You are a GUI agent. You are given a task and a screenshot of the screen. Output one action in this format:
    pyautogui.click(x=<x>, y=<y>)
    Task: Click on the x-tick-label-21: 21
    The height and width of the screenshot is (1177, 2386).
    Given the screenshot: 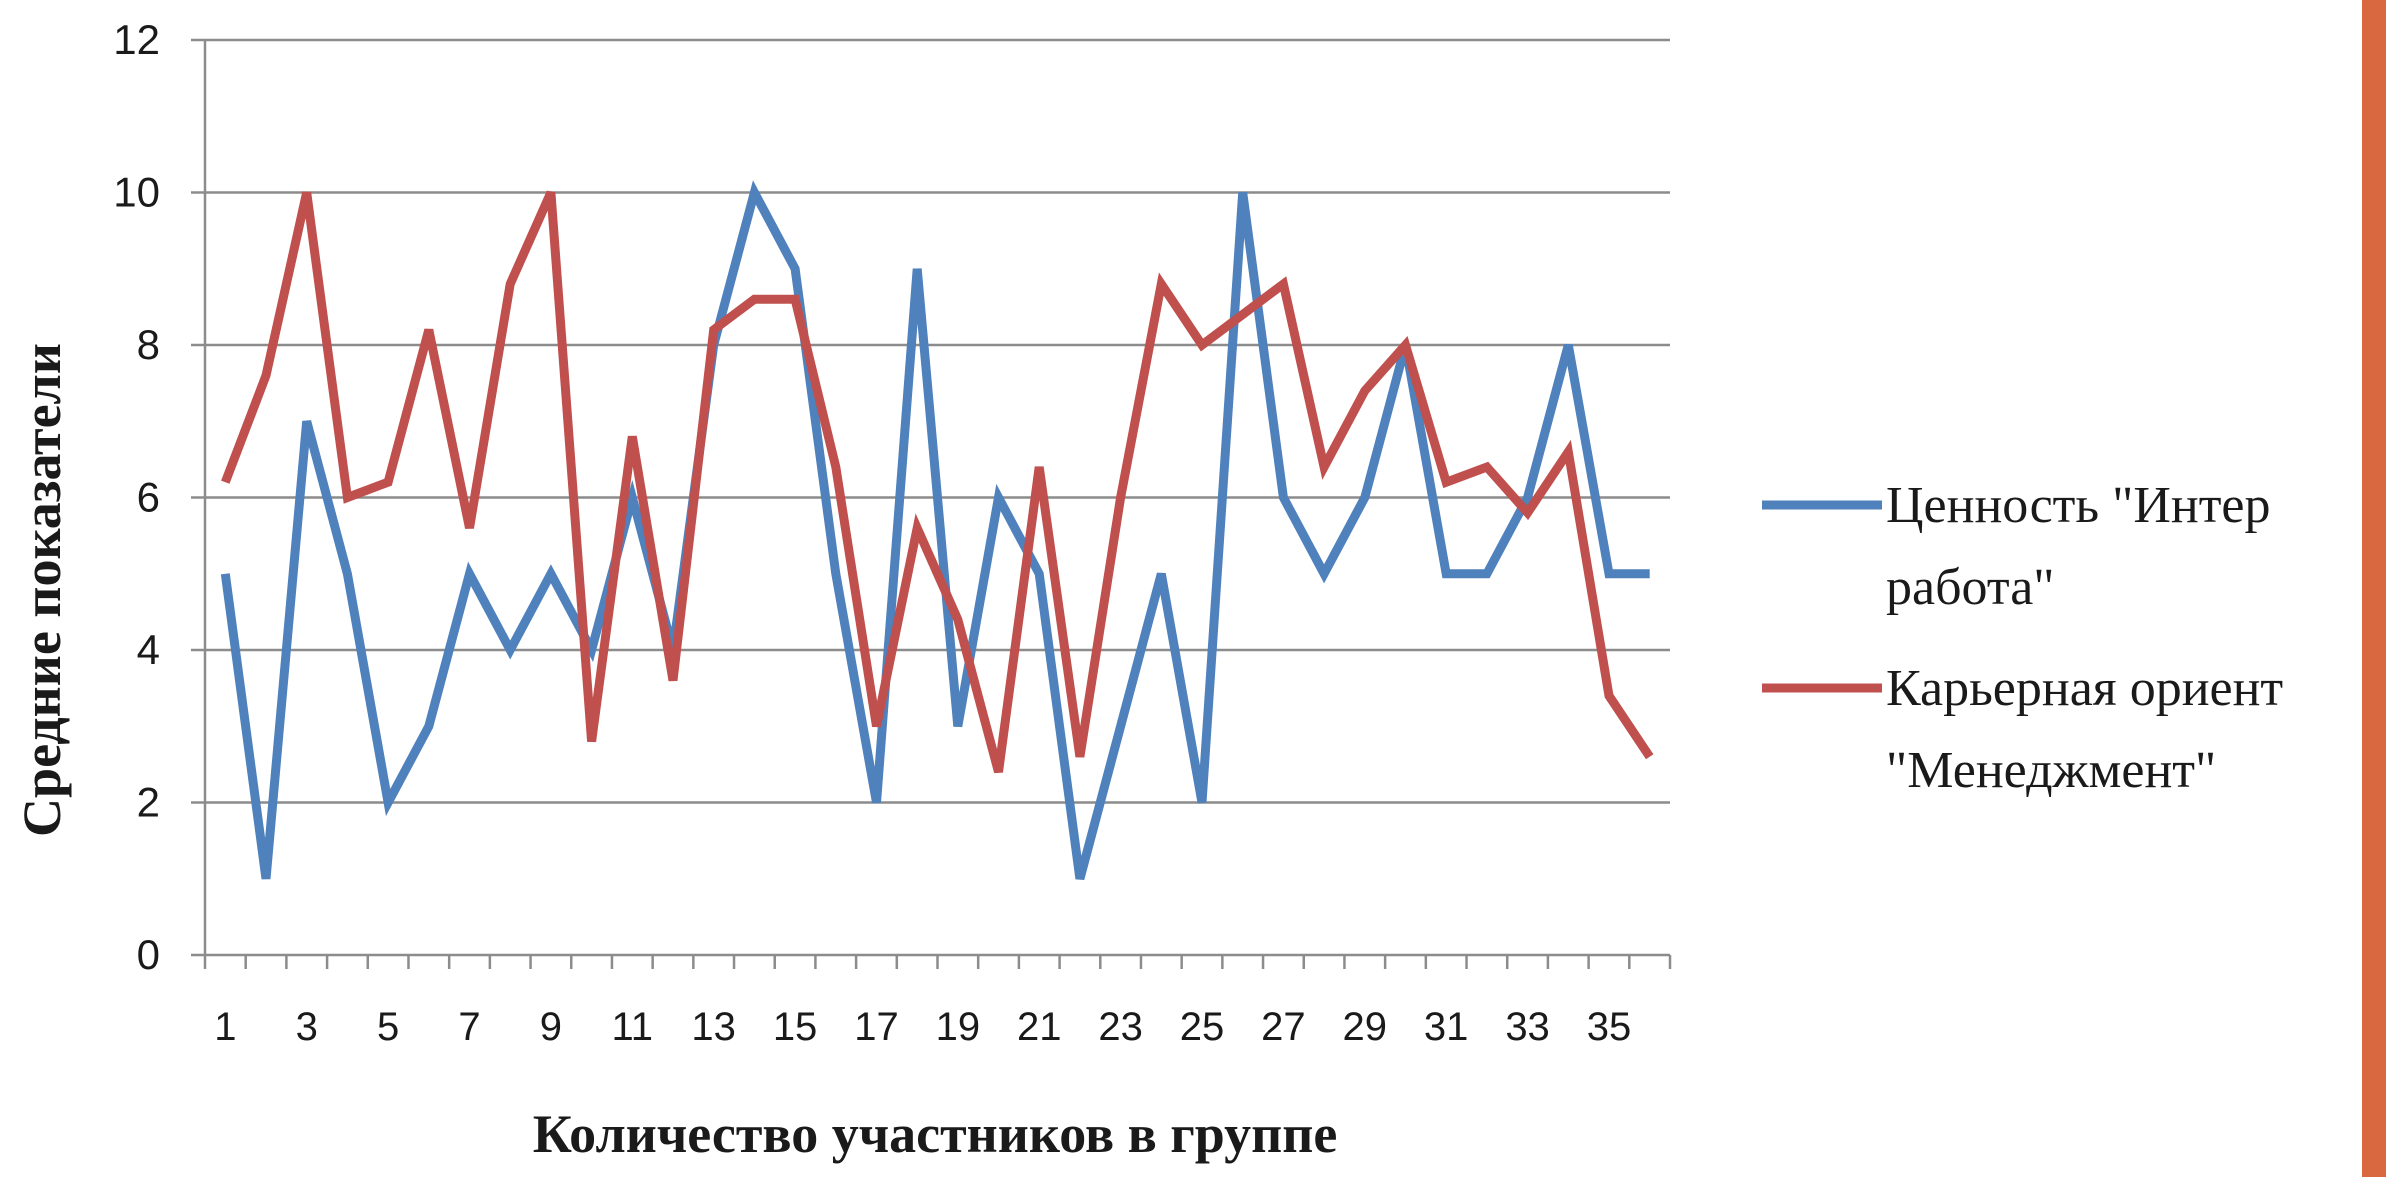 What is the action you would take?
    pyautogui.click(x=1039, y=1027)
    